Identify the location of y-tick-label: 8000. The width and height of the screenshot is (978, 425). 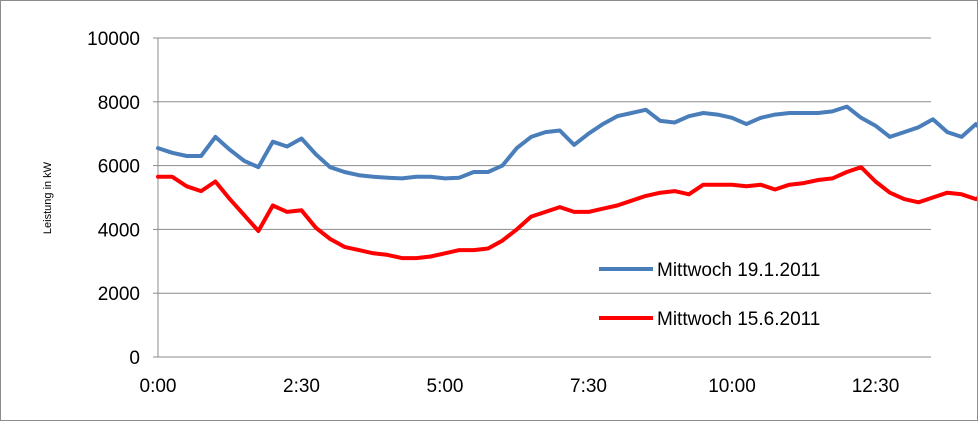
(119, 103).